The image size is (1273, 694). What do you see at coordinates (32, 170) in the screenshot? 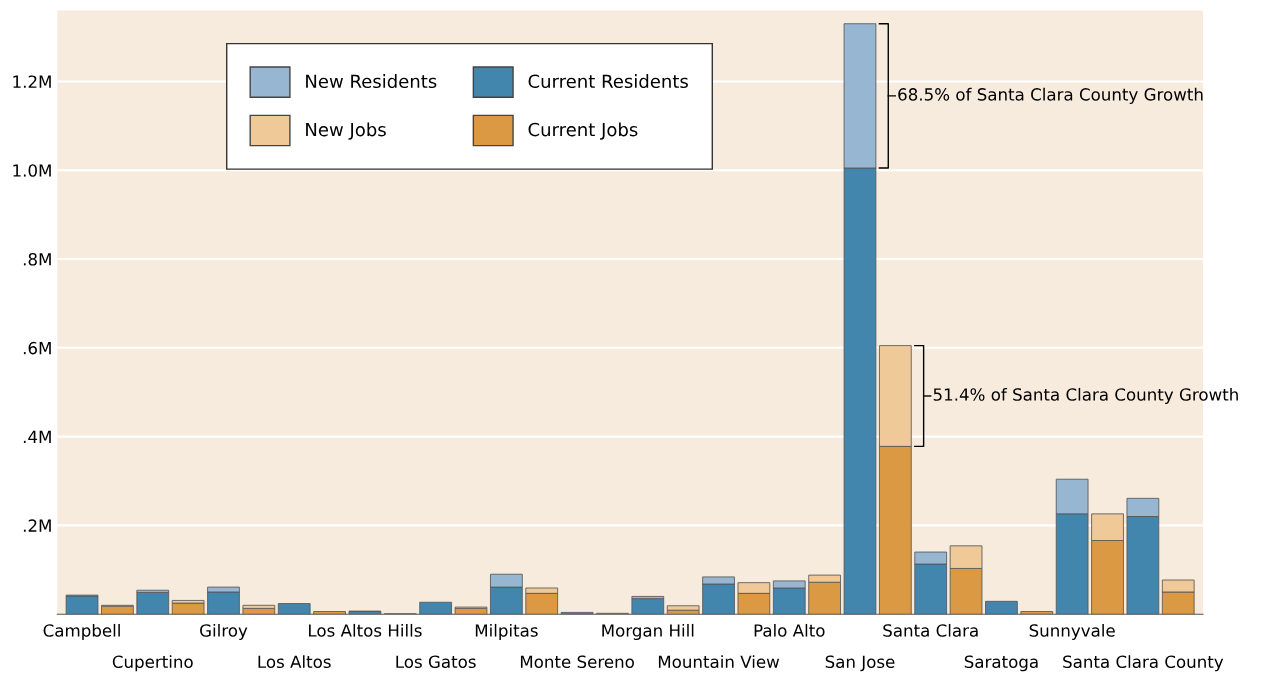
I see `y-tick-label: 1.0M` at bounding box center [32, 170].